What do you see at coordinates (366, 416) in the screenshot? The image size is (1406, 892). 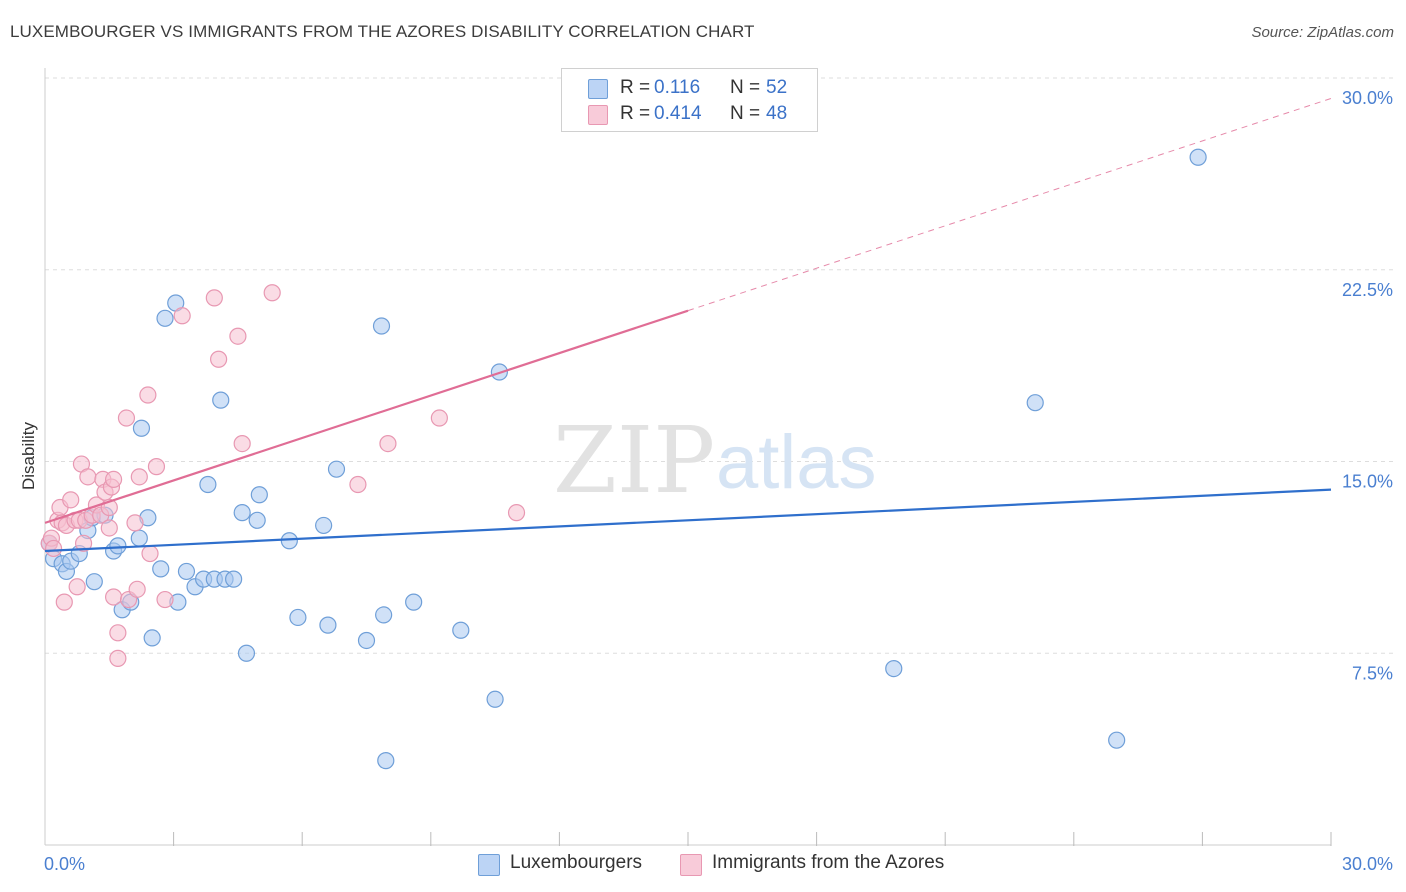 I see `trend-line-azores` at bounding box center [366, 416].